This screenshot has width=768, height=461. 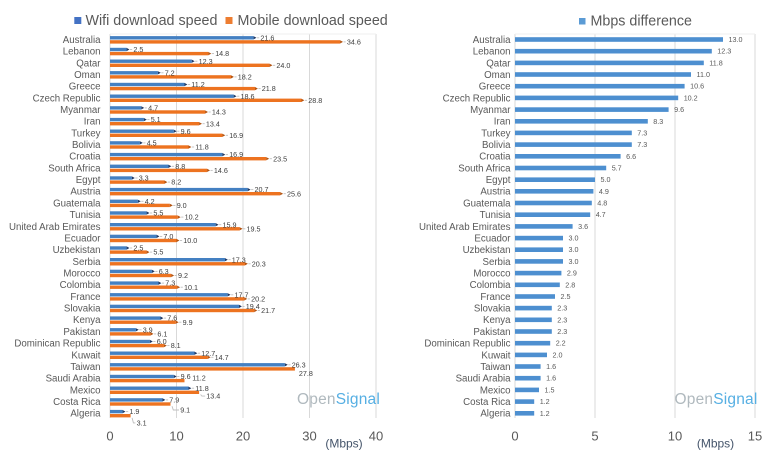 I want to click on svg-text: 26.3, so click(x=299, y=364).